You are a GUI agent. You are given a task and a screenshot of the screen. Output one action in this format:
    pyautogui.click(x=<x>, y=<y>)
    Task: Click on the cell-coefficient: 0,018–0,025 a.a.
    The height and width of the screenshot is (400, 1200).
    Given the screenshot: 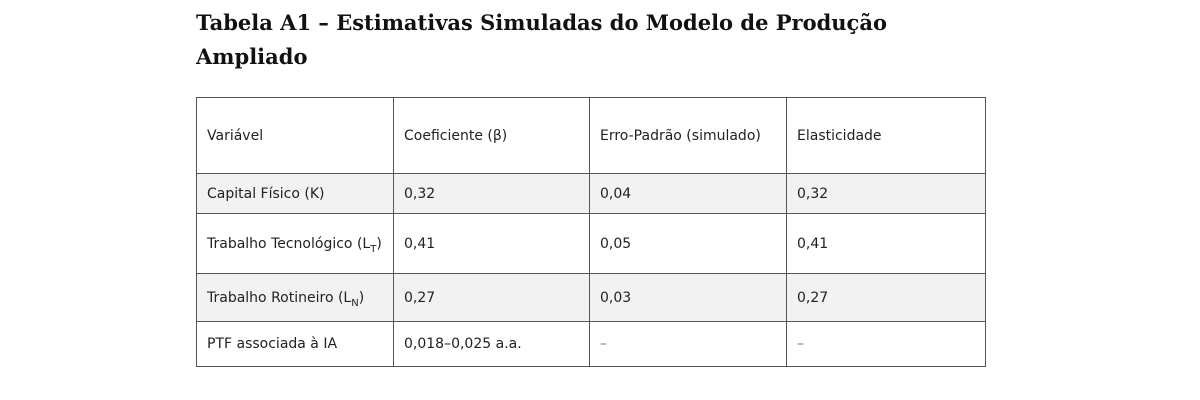 What is the action you would take?
    pyautogui.click(x=491, y=344)
    